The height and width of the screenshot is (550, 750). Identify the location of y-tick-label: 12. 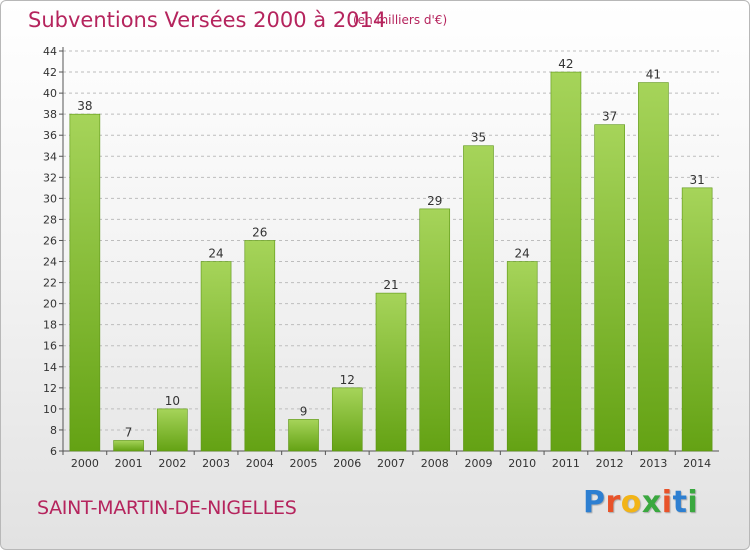
(50, 388).